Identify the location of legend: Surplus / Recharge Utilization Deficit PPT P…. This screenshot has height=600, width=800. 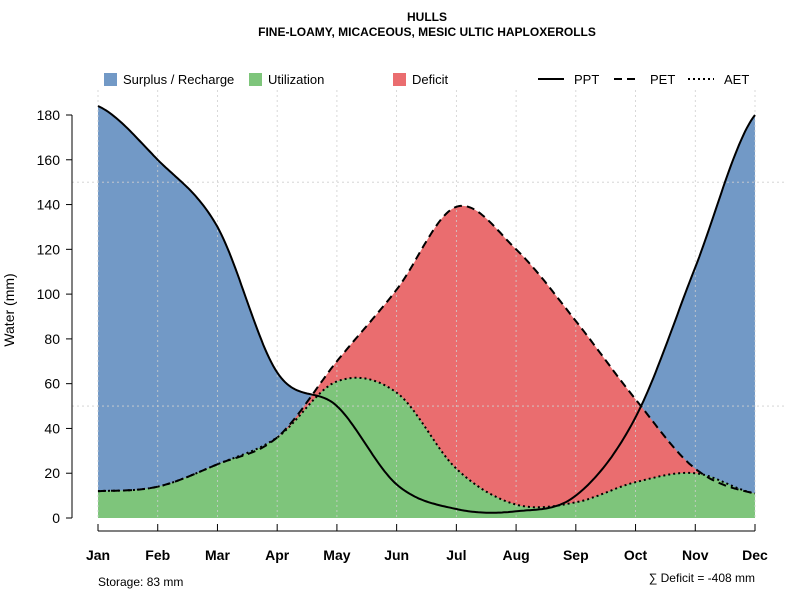
(426, 79).